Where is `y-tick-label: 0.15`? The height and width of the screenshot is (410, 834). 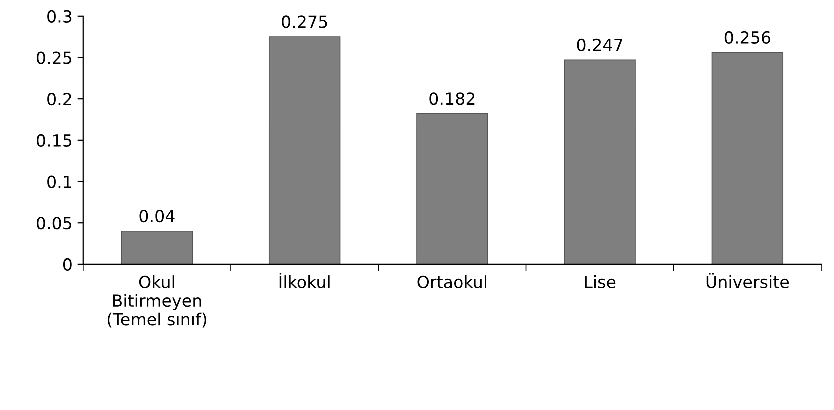 y-tick-label: 0.15 is located at coordinates (54, 140).